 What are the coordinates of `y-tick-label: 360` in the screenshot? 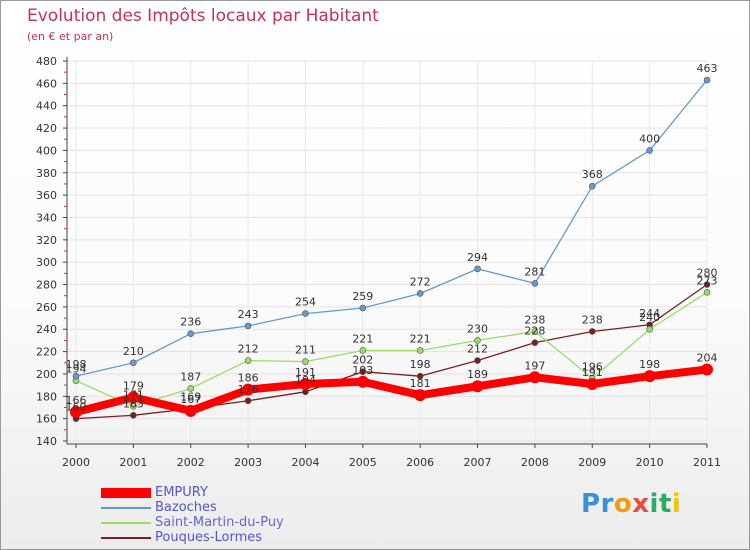 It's located at (46, 195).